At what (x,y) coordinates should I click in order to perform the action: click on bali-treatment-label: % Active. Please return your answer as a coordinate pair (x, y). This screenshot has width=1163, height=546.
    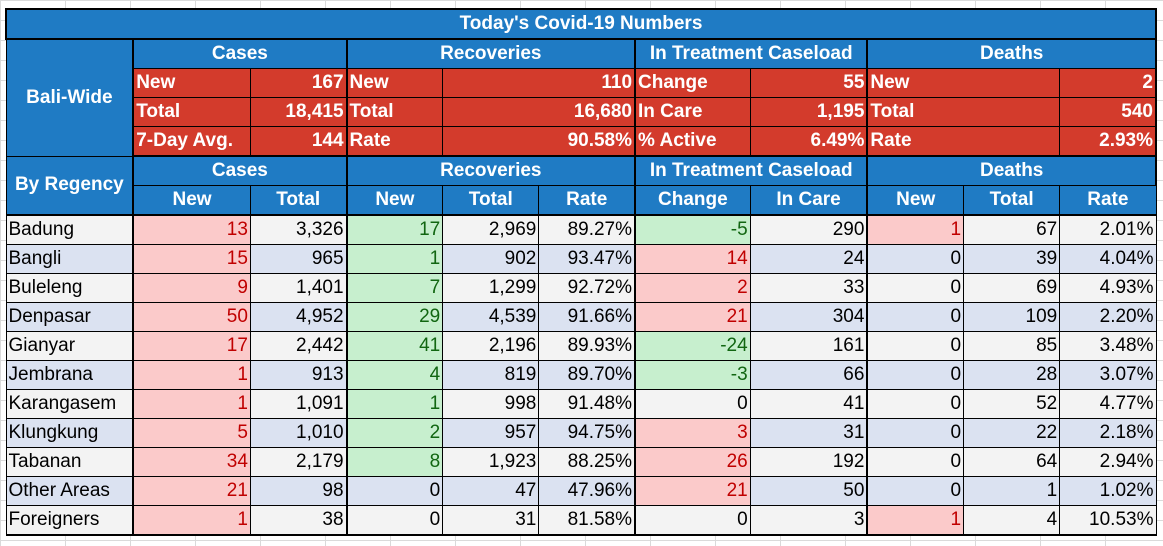
    Looking at the image, I should click on (692, 141).